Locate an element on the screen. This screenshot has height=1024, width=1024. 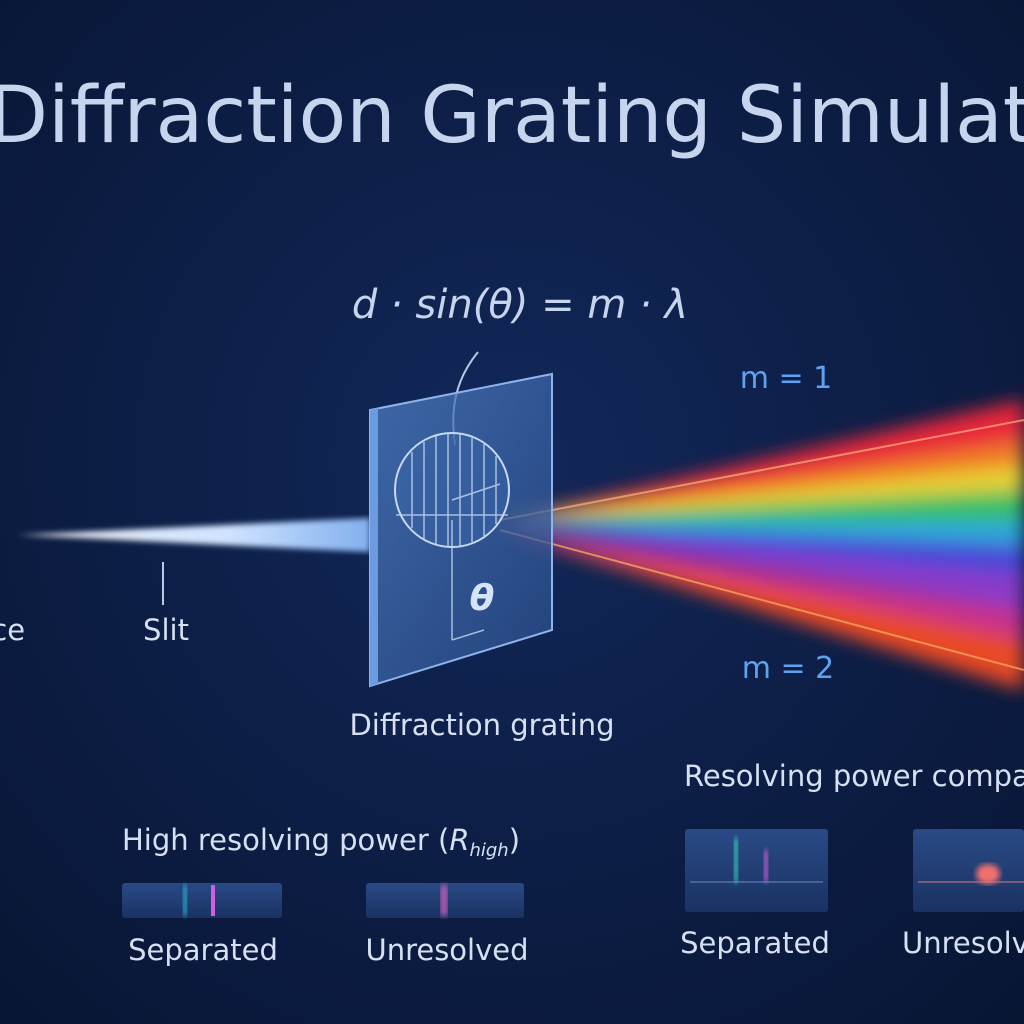
order-2-label: m = 2 is located at coordinates (788, 668).